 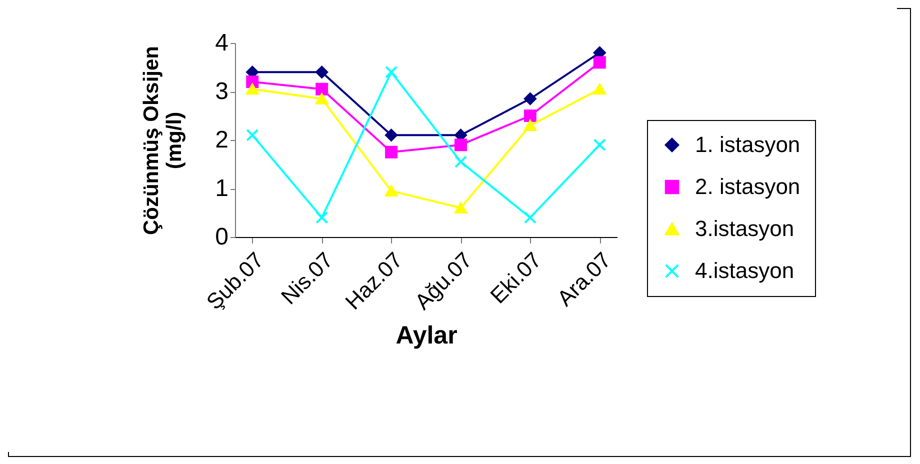 I want to click on y-tick-label: 0, so click(x=221, y=237).